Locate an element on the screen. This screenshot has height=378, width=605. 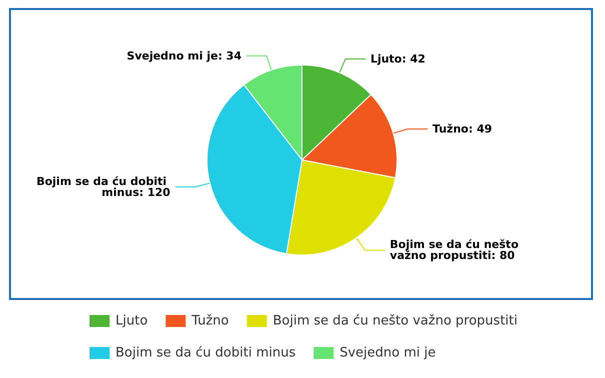
data-label: Ljuto: 42 is located at coordinates (398, 59).